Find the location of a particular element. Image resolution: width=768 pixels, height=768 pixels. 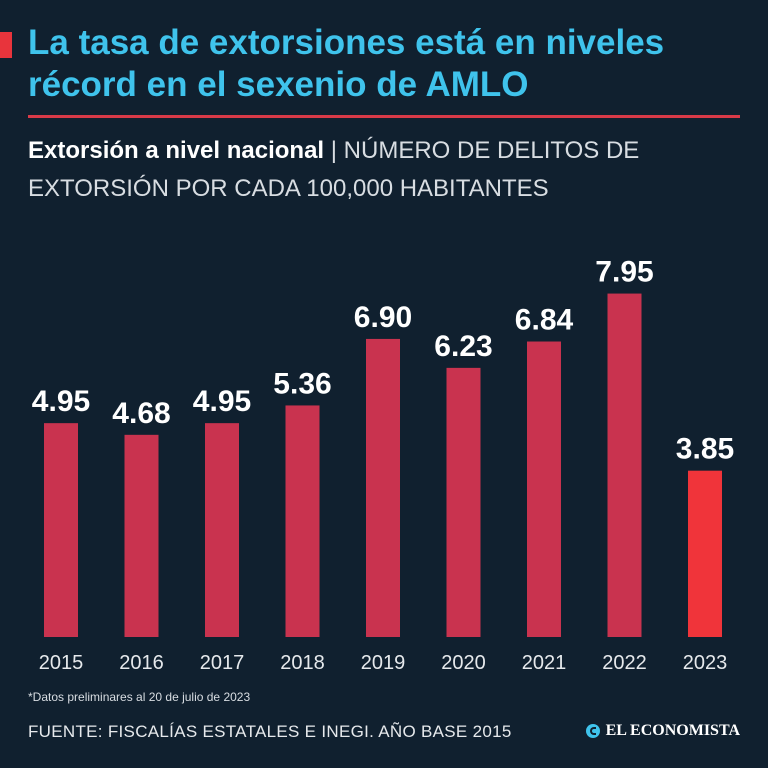

value-label-2019: 6.90 is located at coordinates (383, 317).